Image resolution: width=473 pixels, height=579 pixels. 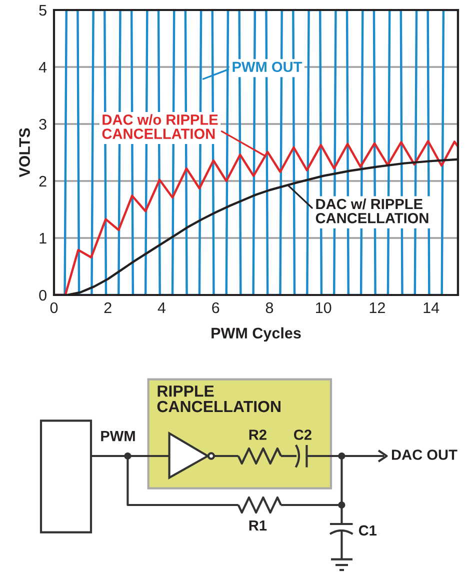 What do you see at coordinates (432, 308) in the screenshot?
I see `x-tick-label: 14` at bounding box center [432, 308].